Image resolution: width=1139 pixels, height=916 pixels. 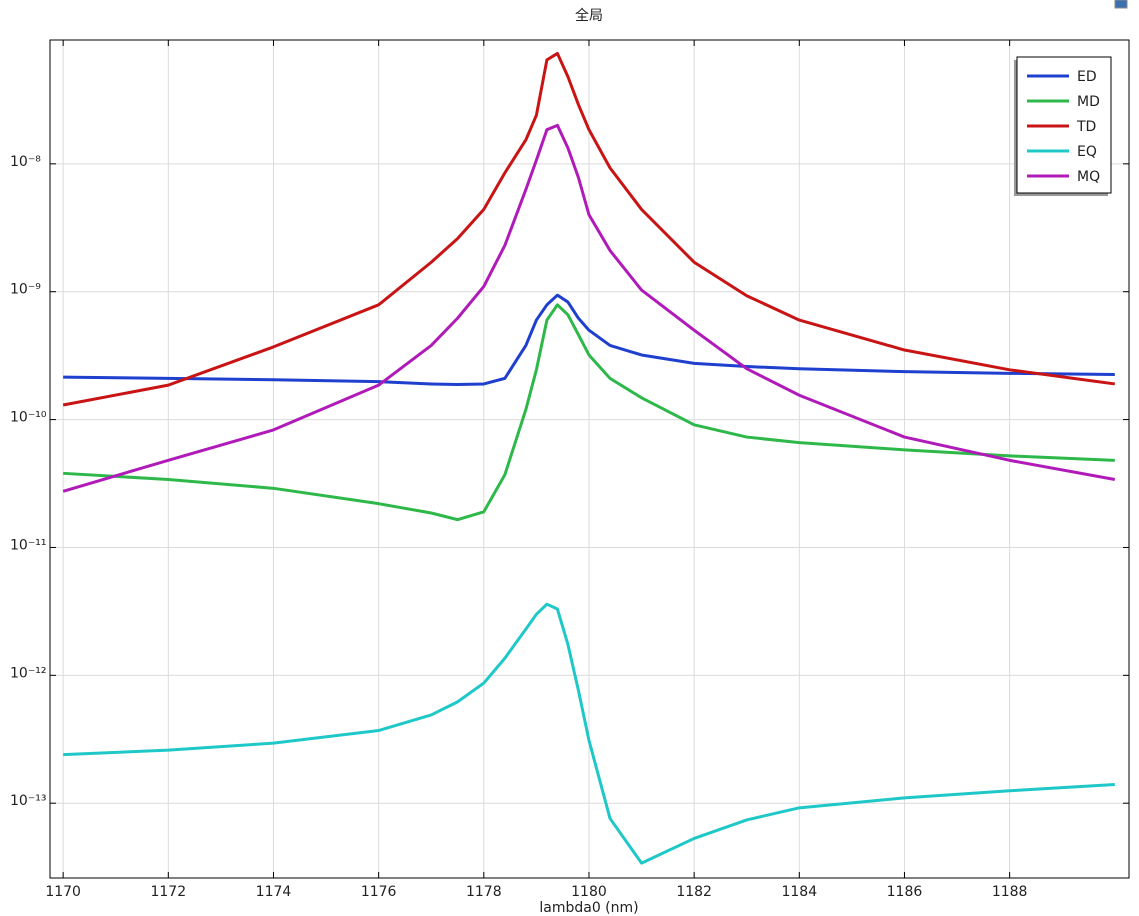 What do you see at coordinates (1087, 152) in the screenshot?
I see `legend-label: EQ` at bounding box center [1087, 152].